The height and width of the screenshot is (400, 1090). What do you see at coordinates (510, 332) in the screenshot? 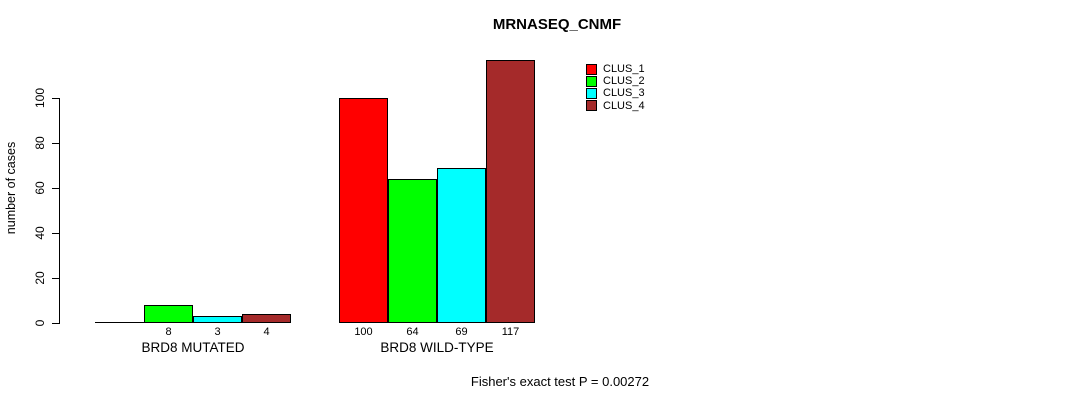
I see `bar-value-label: 117` at bounding box center [510, 332].